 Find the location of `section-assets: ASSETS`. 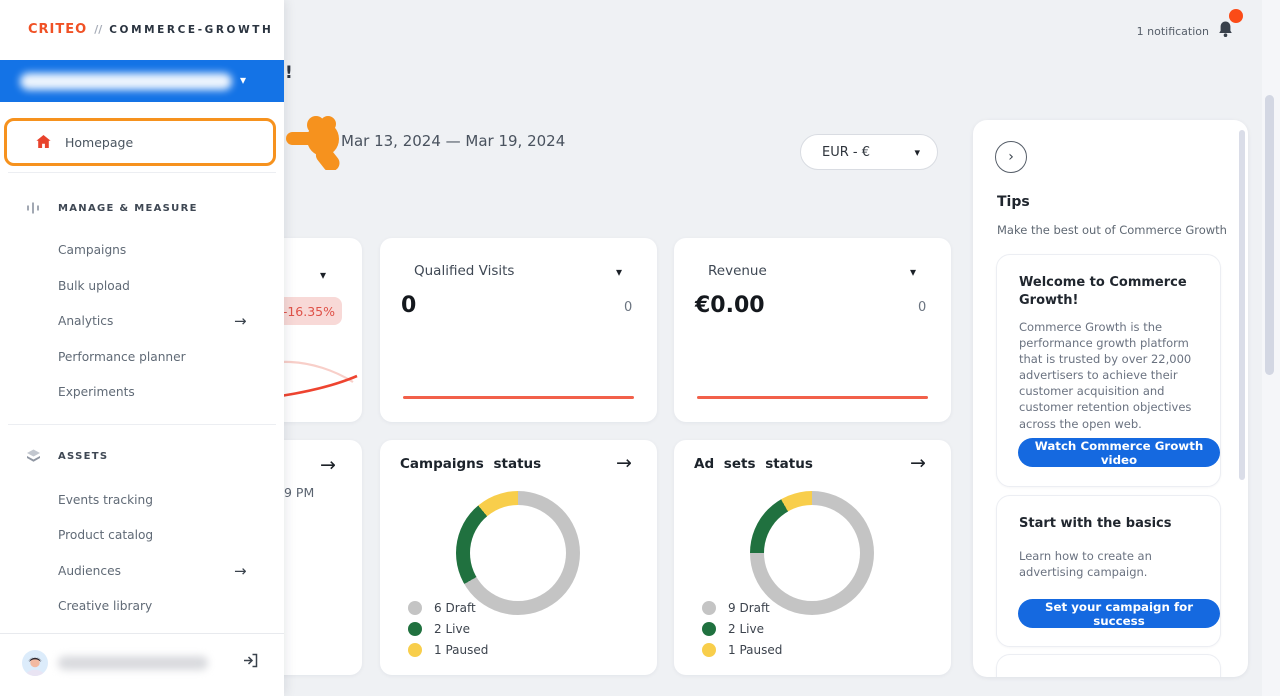

section-assets: ASSETS is located at coordinates (142, 456).